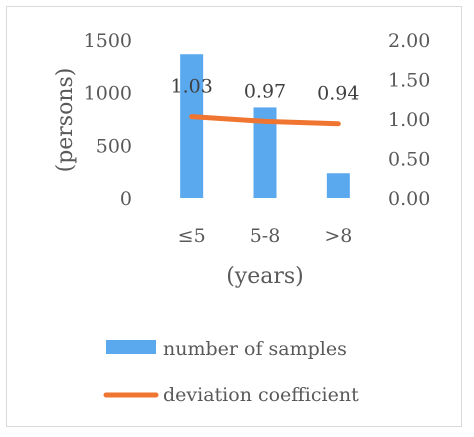 The width and height of the screenshot is (474, 437). I want to click on x-tick-label: >8, so click(338, 236).